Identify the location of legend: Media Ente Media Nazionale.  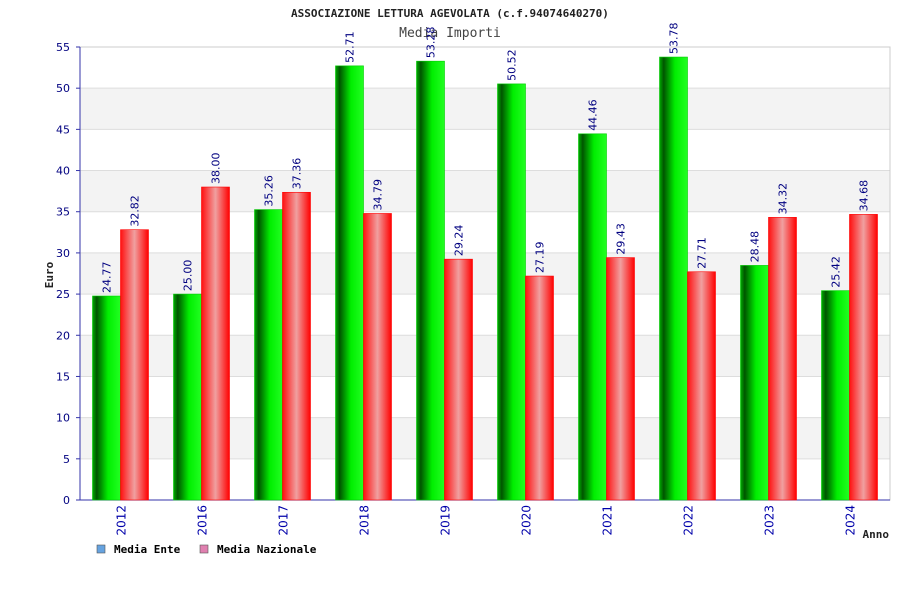
(206, 549).